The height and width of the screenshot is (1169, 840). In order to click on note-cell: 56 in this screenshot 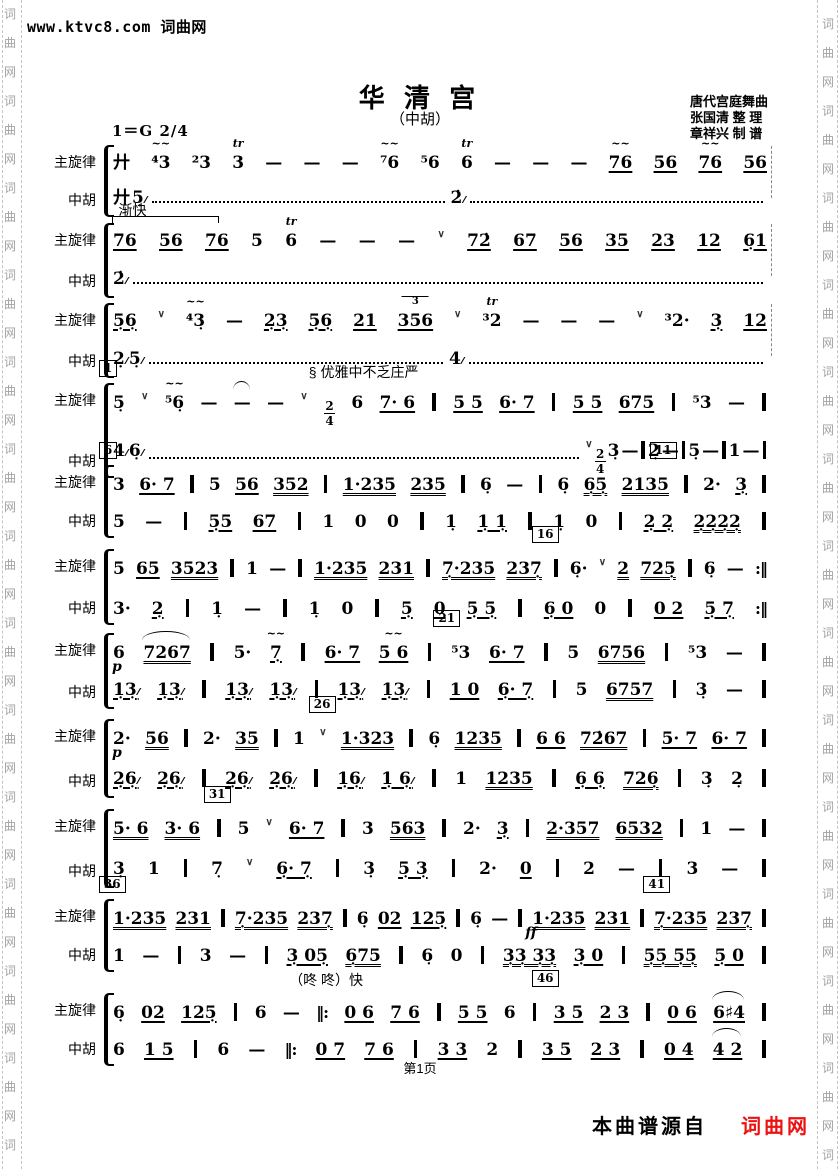, I will do `click(571, 241)`.